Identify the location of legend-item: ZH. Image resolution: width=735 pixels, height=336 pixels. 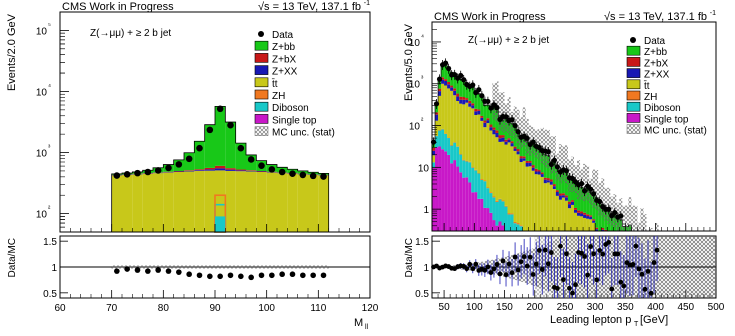
(642, 97).